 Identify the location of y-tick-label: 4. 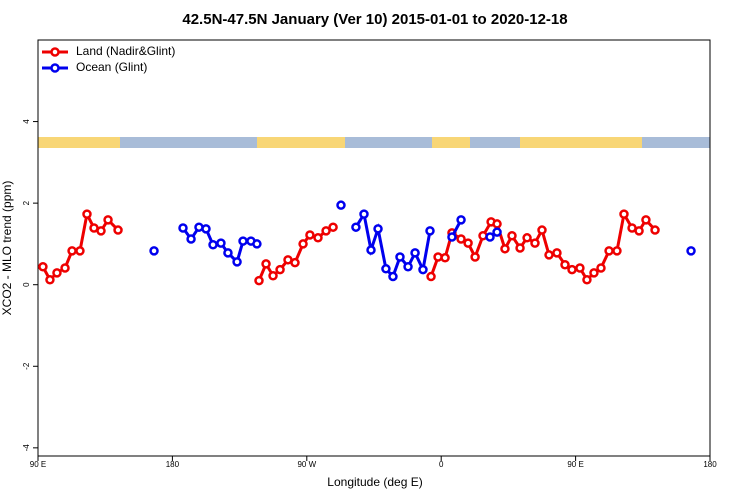
(26, 121).